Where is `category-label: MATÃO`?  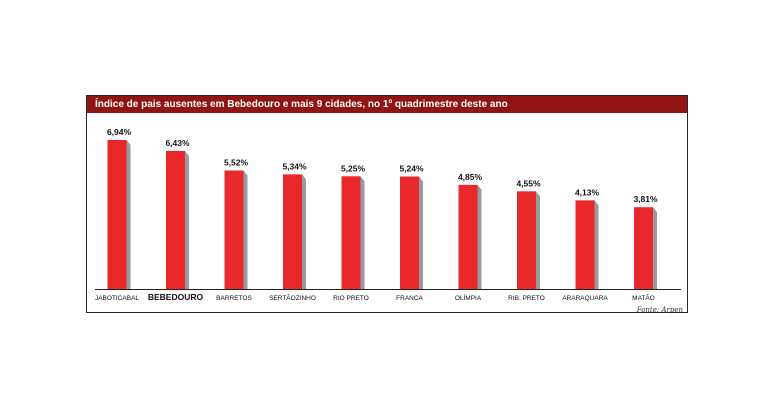 category-label: MATÃO is located at coordinates (643, 297).